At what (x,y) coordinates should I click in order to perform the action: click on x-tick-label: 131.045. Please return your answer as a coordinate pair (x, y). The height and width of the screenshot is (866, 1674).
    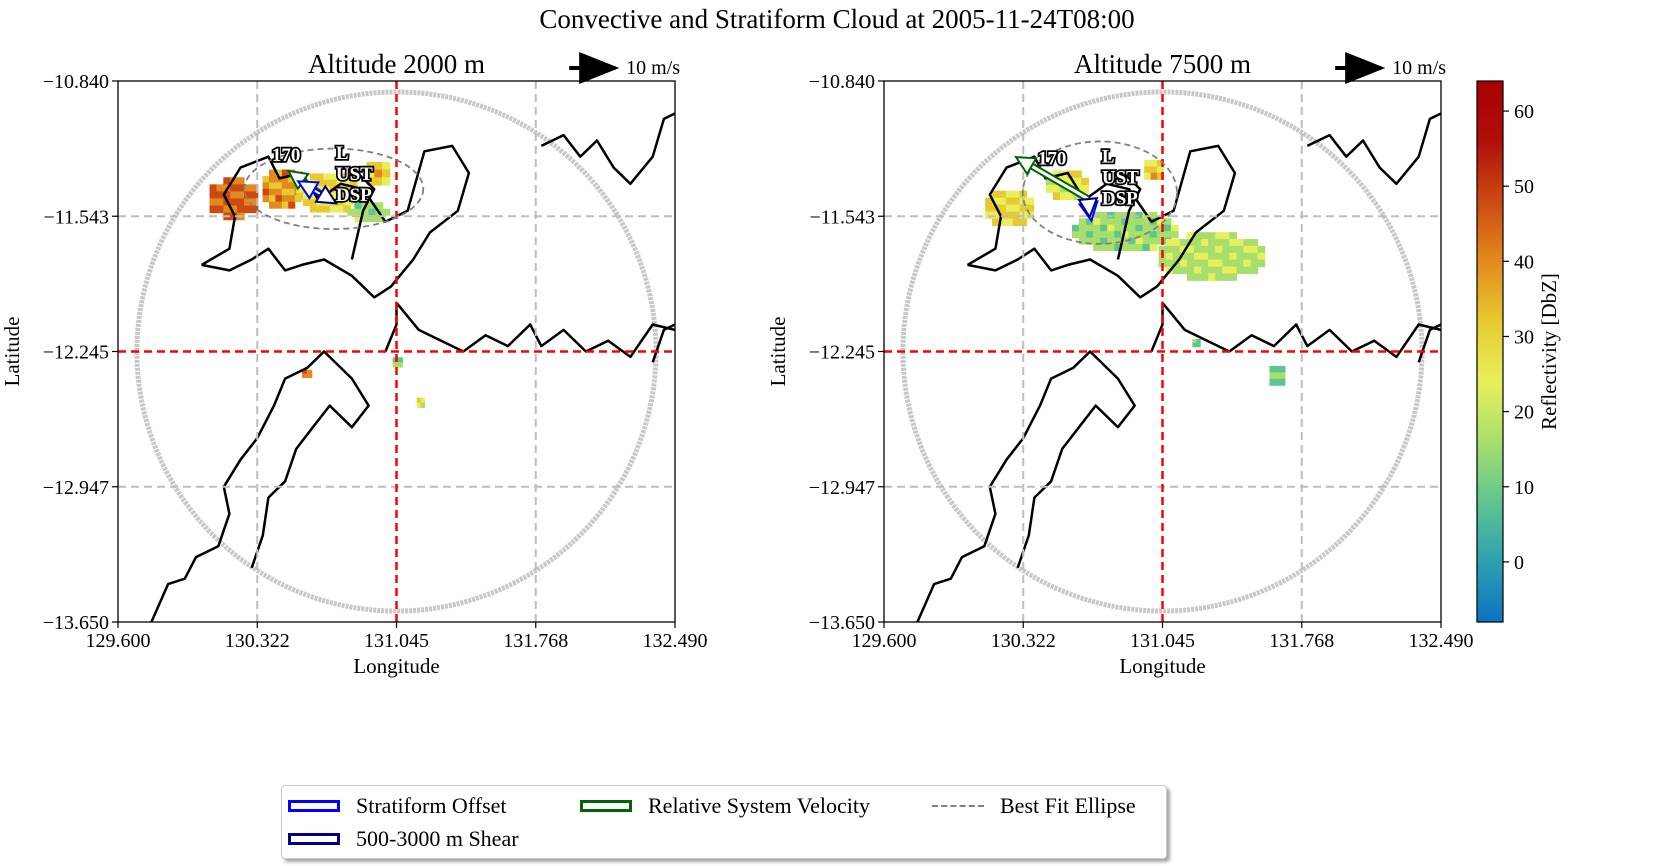
    Looking at the image, I should click on (396, 641).